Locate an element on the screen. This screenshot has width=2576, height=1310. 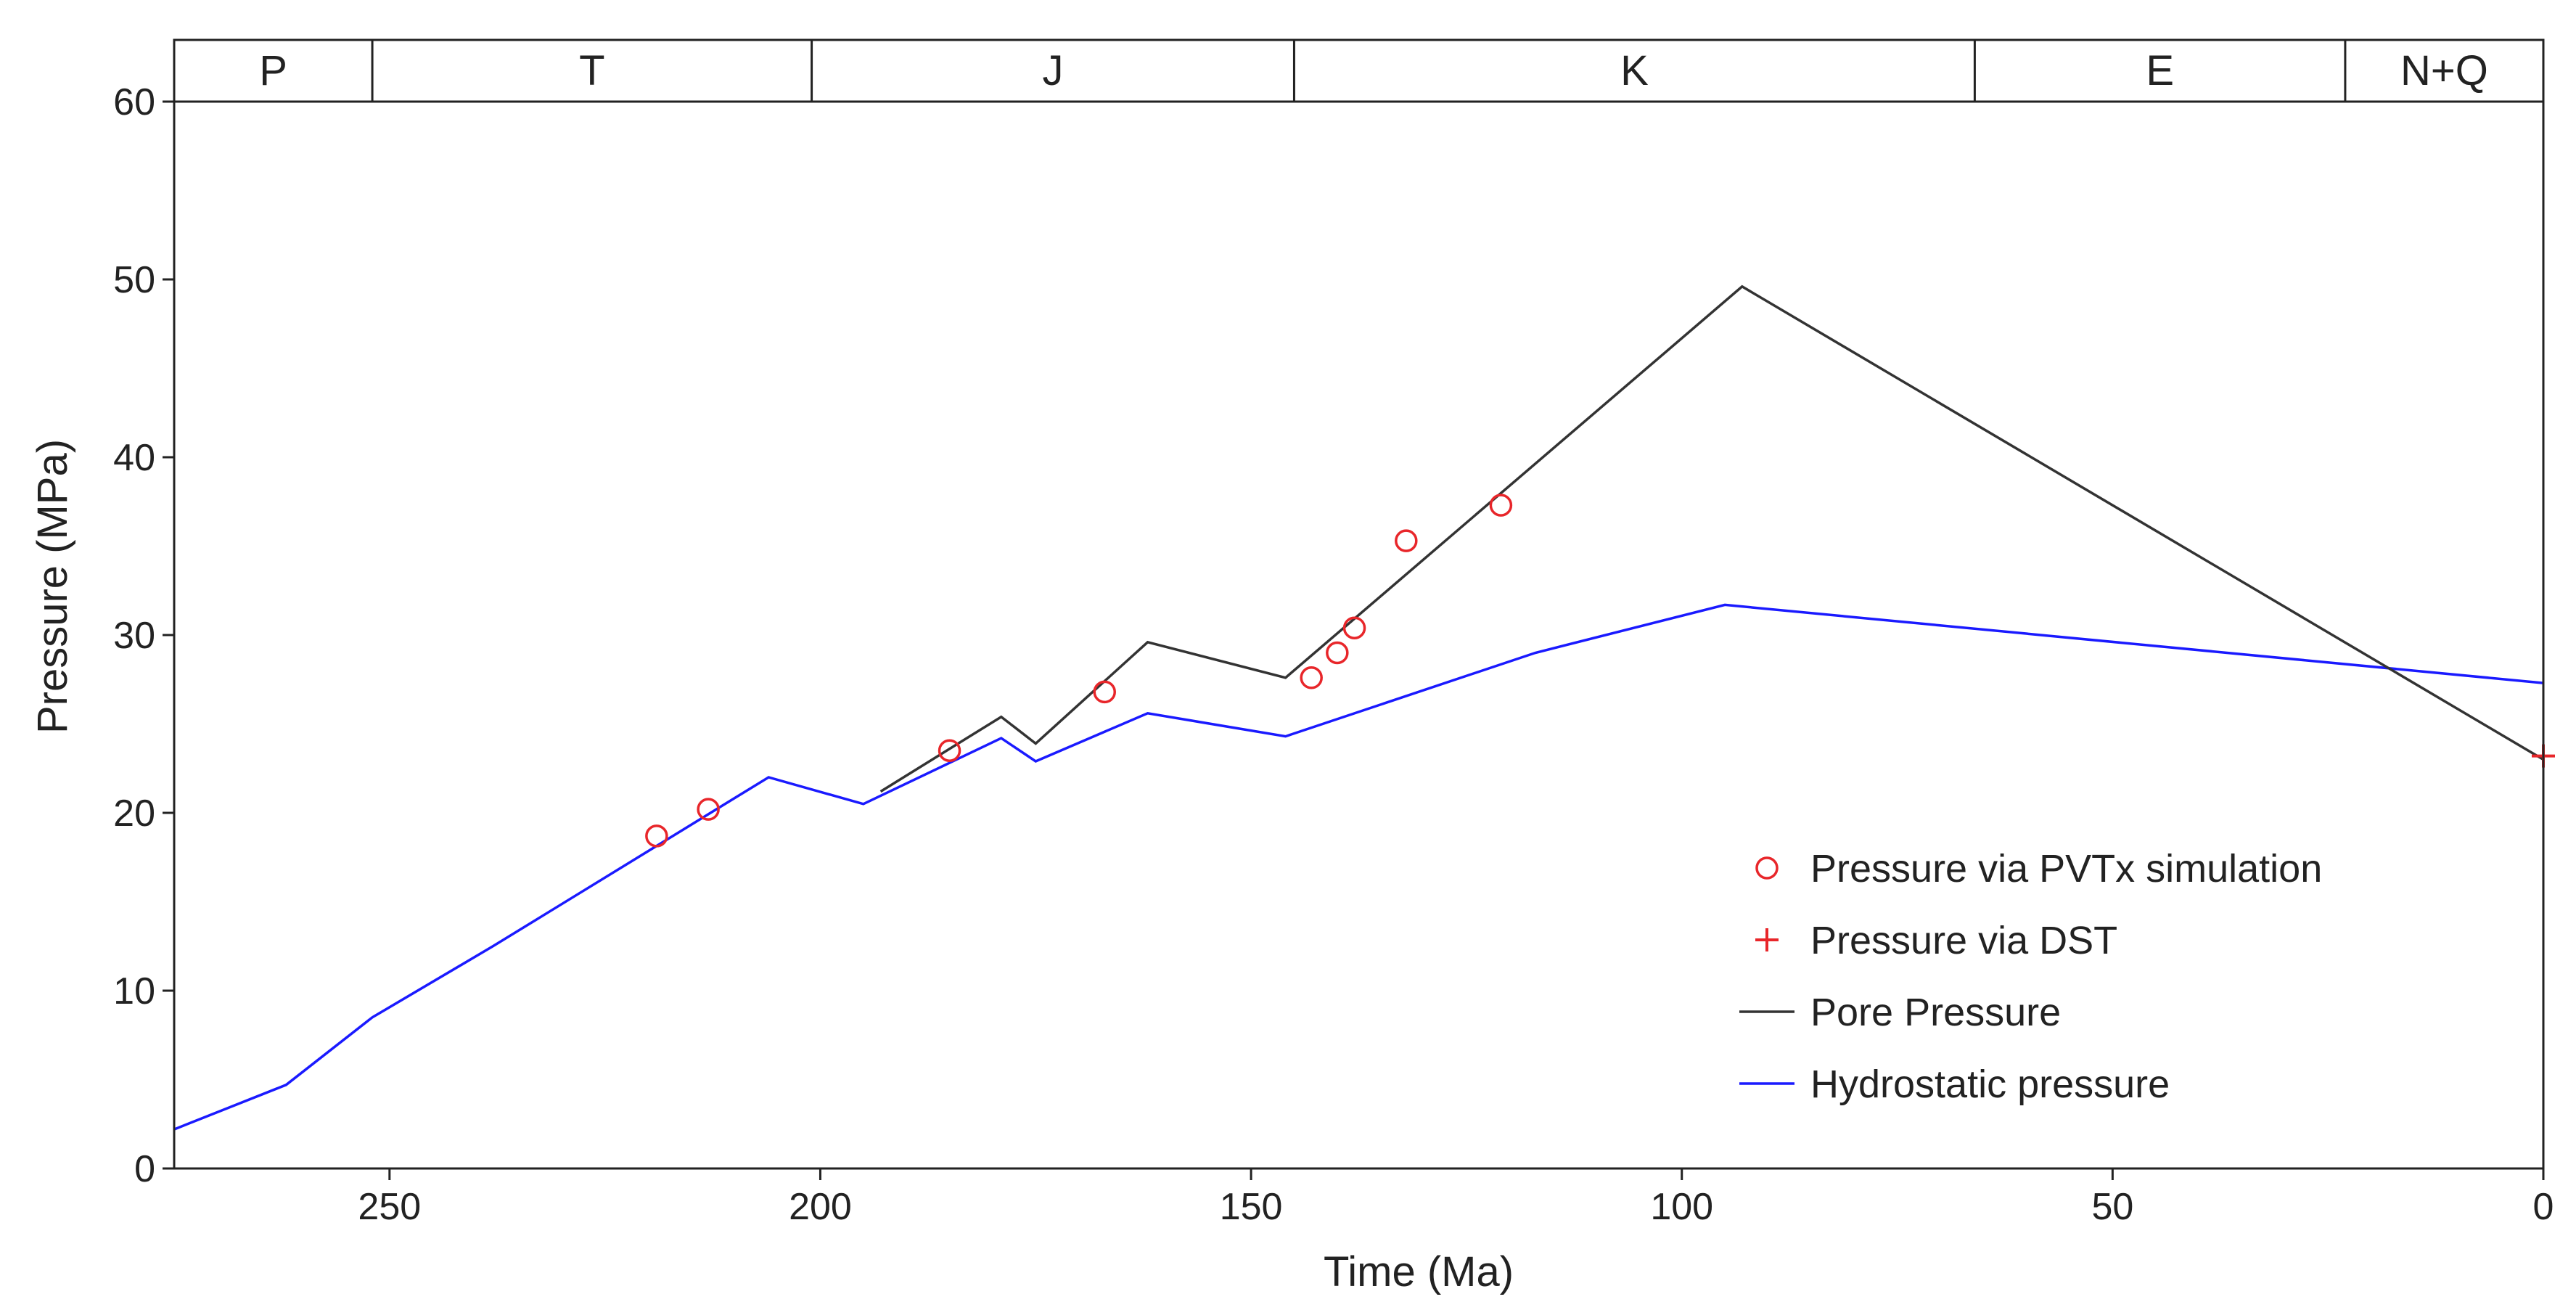
y-tick-label: 30 is located at coordinates (134, 636).